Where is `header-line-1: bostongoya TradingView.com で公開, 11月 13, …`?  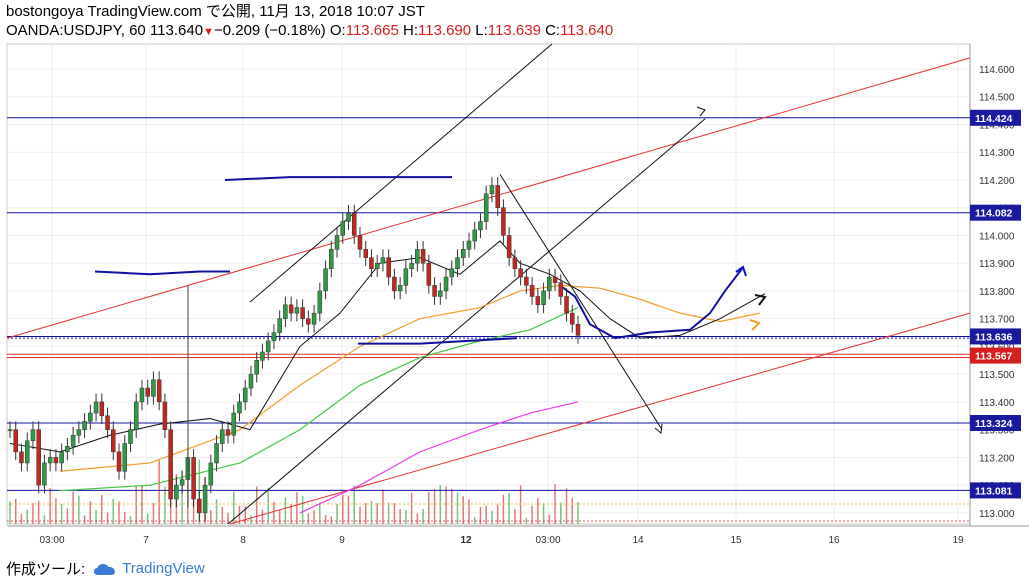 header-line-1: bostongoya TradingView.com で公開, 11月 13, … is located at coordinates (215, 12).